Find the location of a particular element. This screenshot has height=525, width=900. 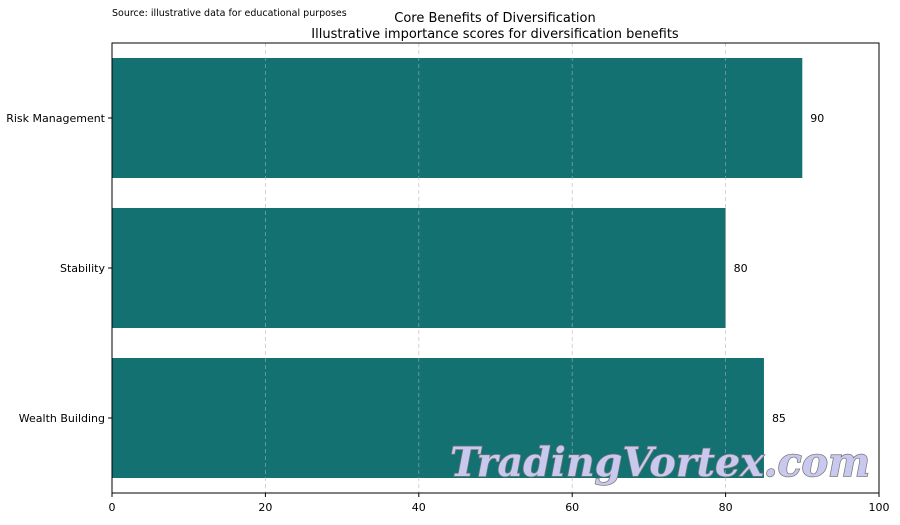

data-label: 85 is located at coordinates (779, 418).